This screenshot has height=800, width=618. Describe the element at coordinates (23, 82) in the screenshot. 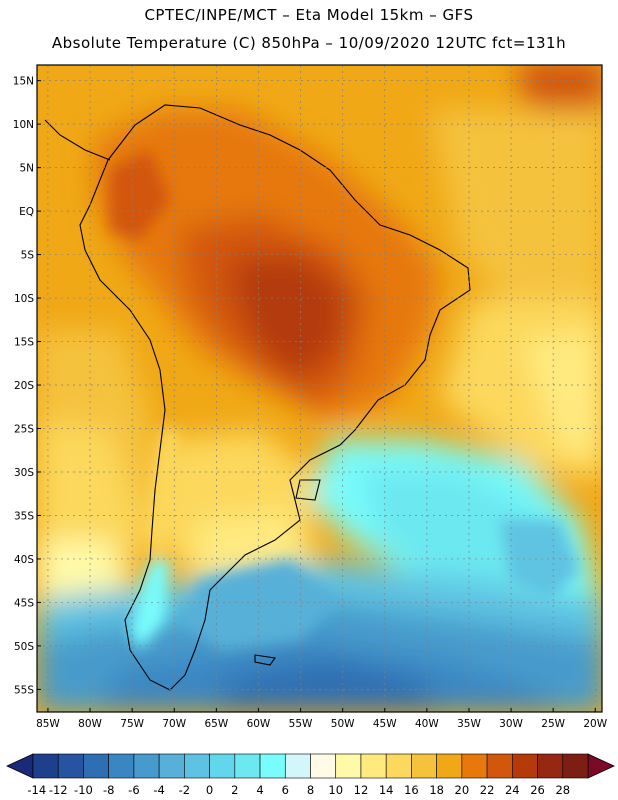

I see `lat-tick-label: 15N` at that location.